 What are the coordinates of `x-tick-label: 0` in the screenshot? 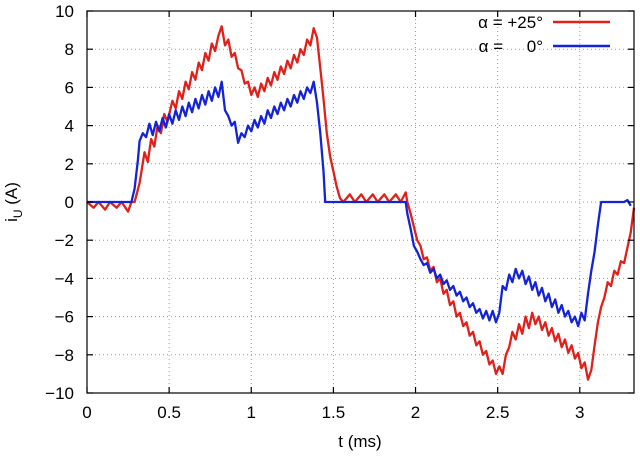 It's located at (86, 412).